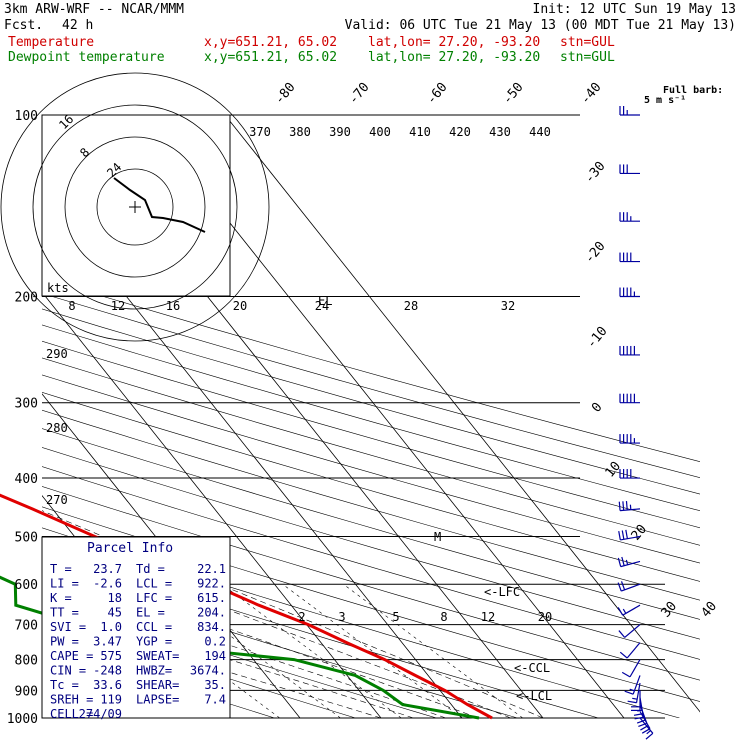 Image resolution: width=740 pixels, height=740 pixels. Describe the element at coordinates (24, 25) in the screenshot. I see `forecast-label: Fcst.` at that location.